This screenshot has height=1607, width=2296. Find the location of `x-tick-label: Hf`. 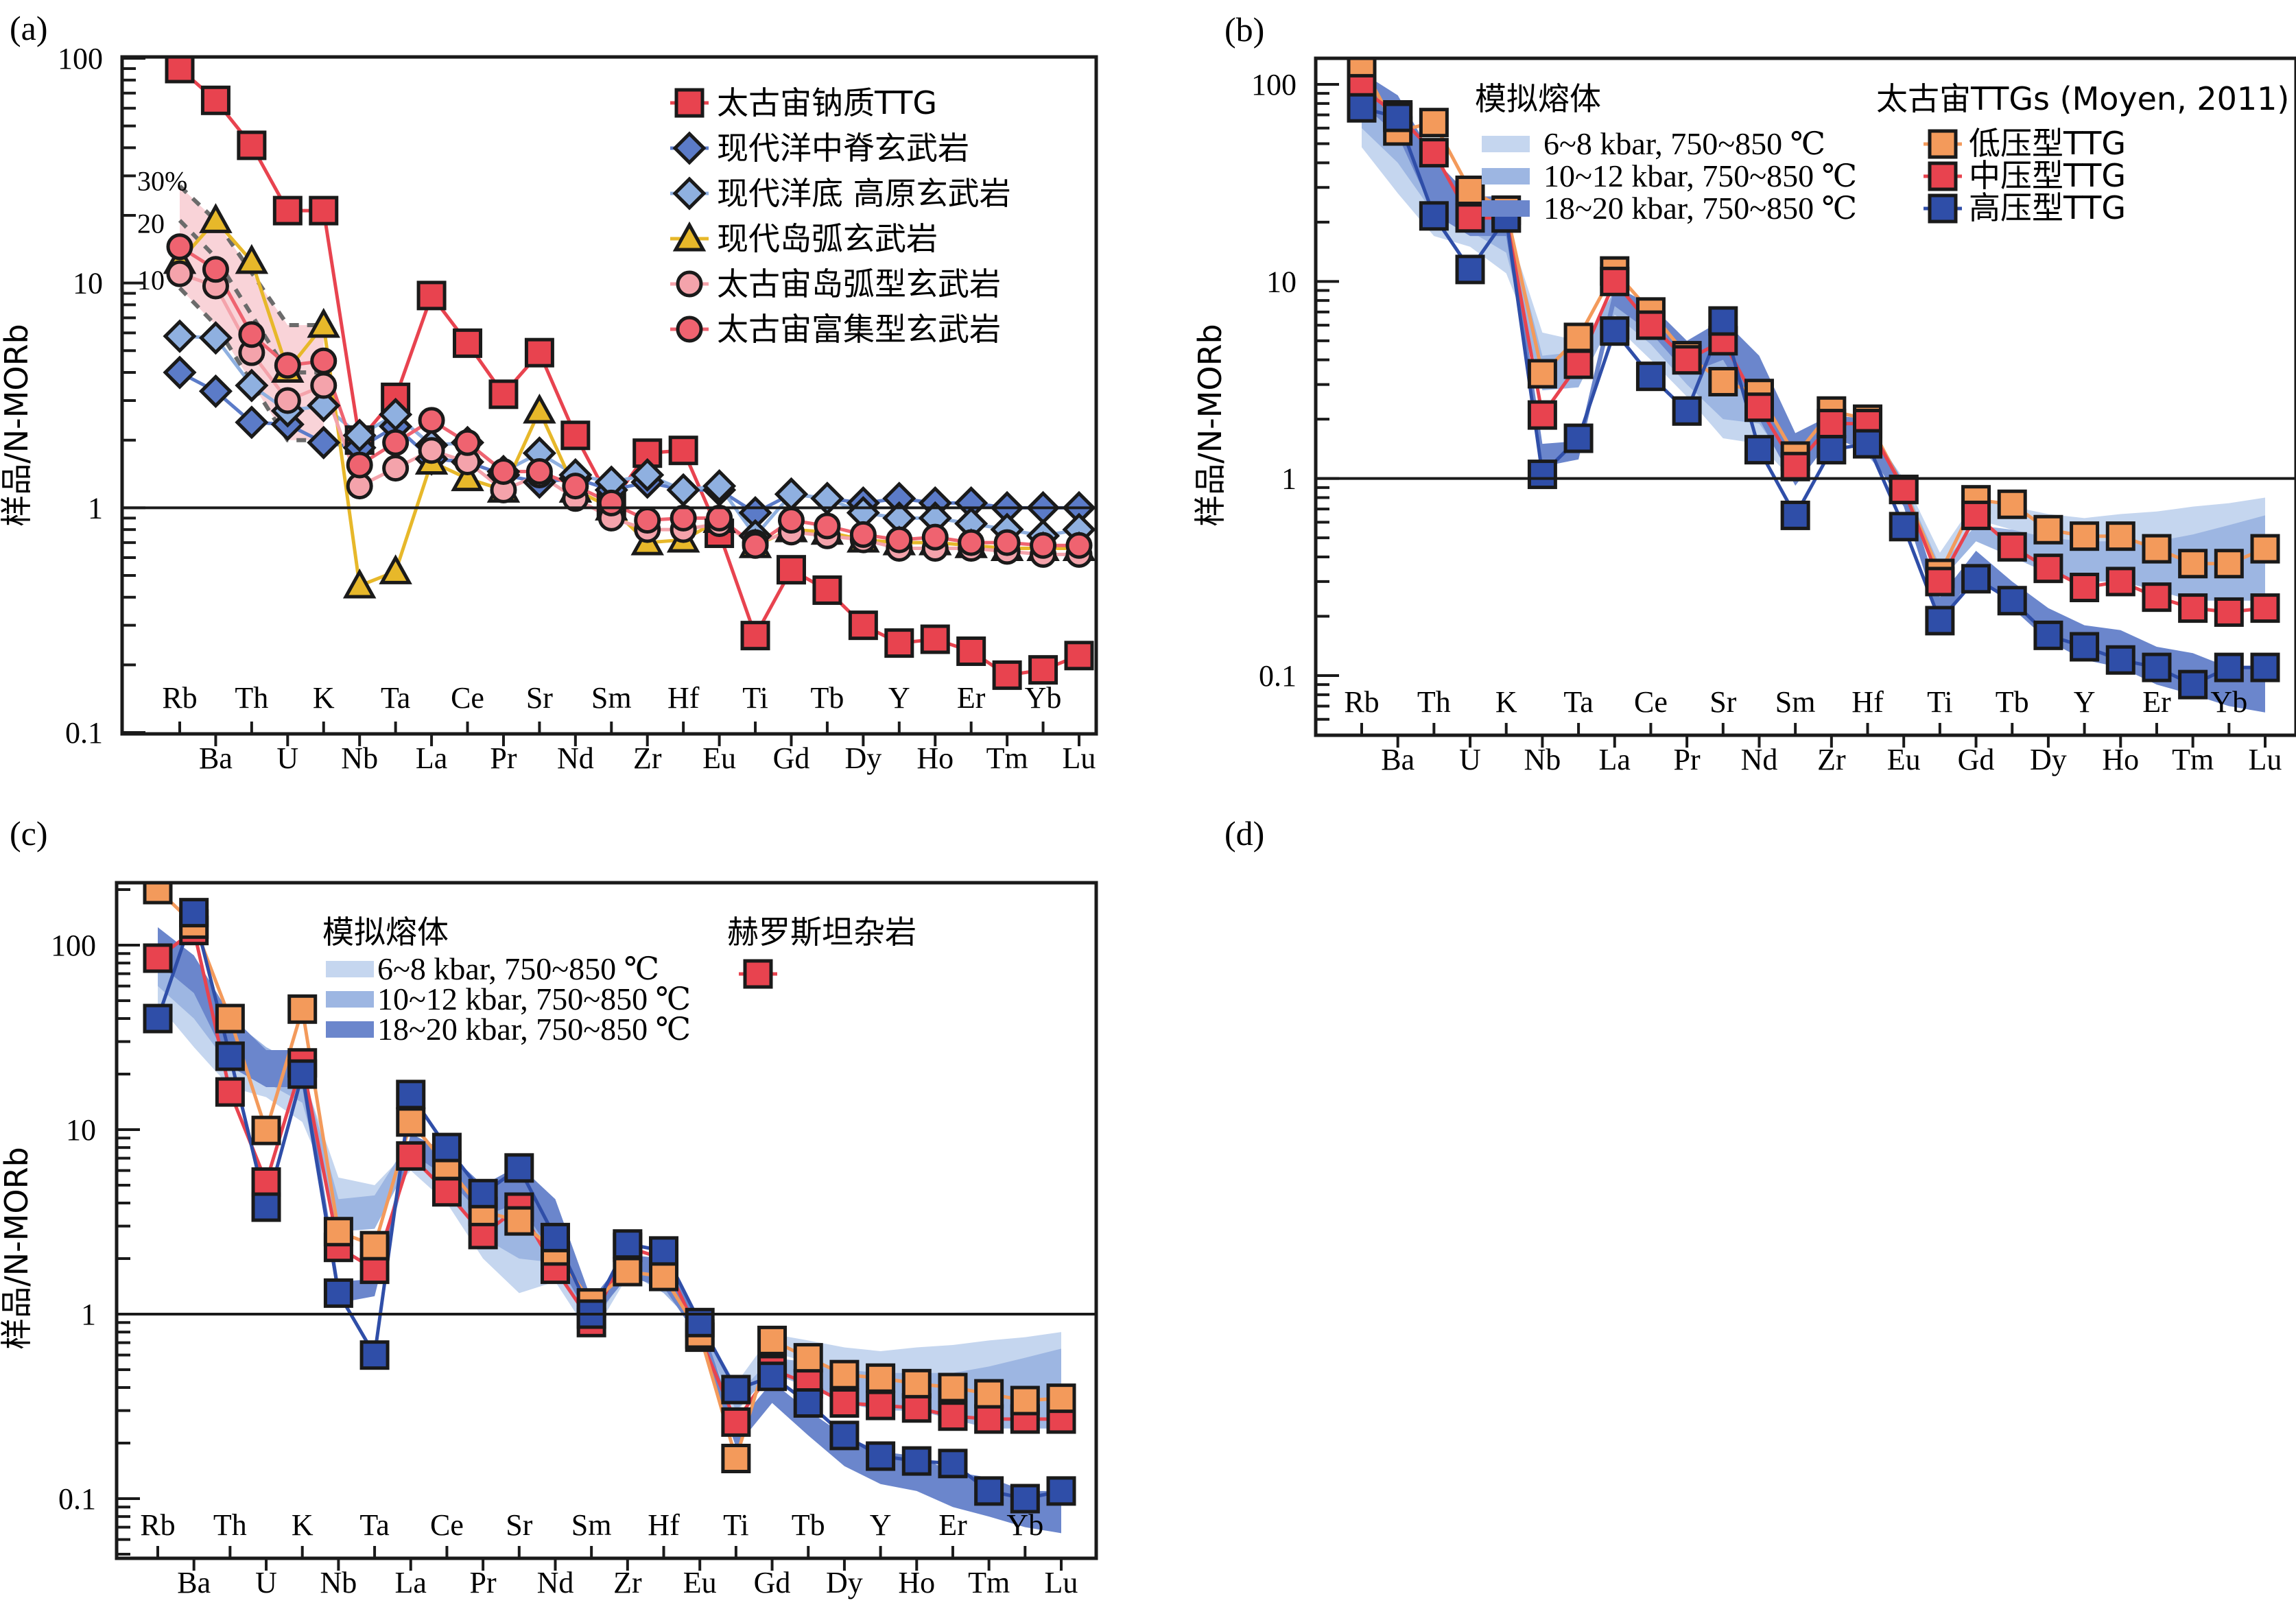

x-tick-label: Hf is located at coordinates (1867, 702).